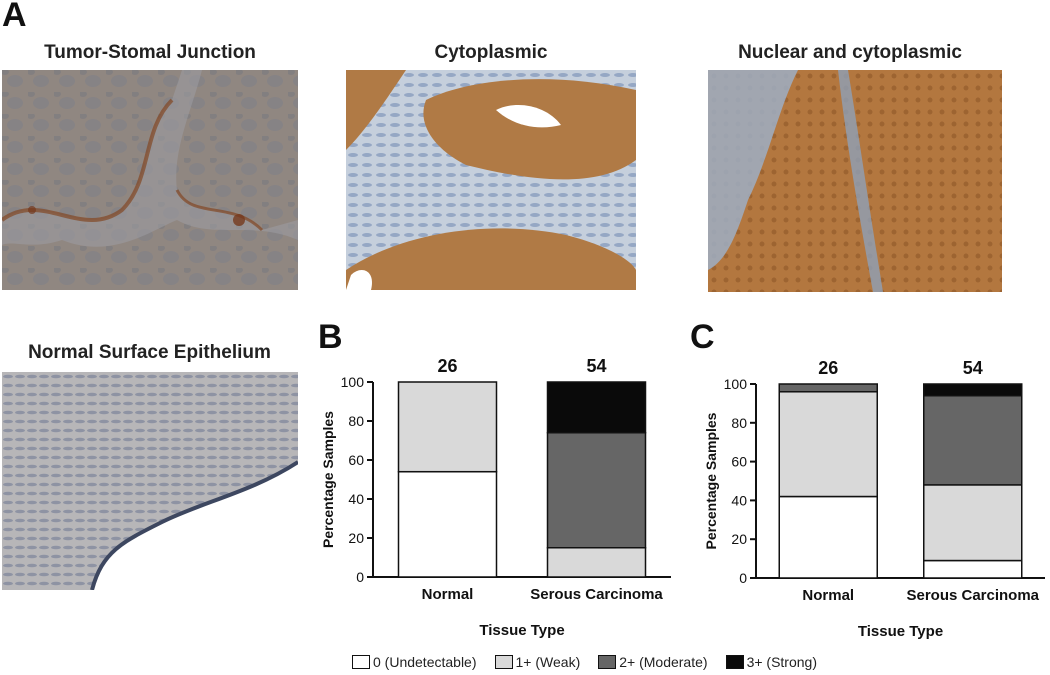 Image resolution: width=1050 pixels, height=675 pixels. I want to click on legend-item-undetectable: 0 (Undetectable), so click(414, 662).